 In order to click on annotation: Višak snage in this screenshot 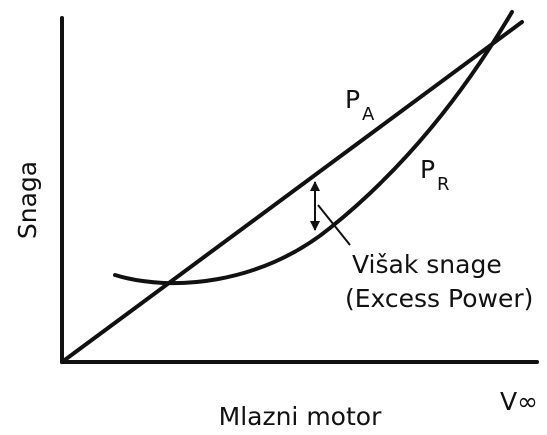, I will do `click(427, 264)`.